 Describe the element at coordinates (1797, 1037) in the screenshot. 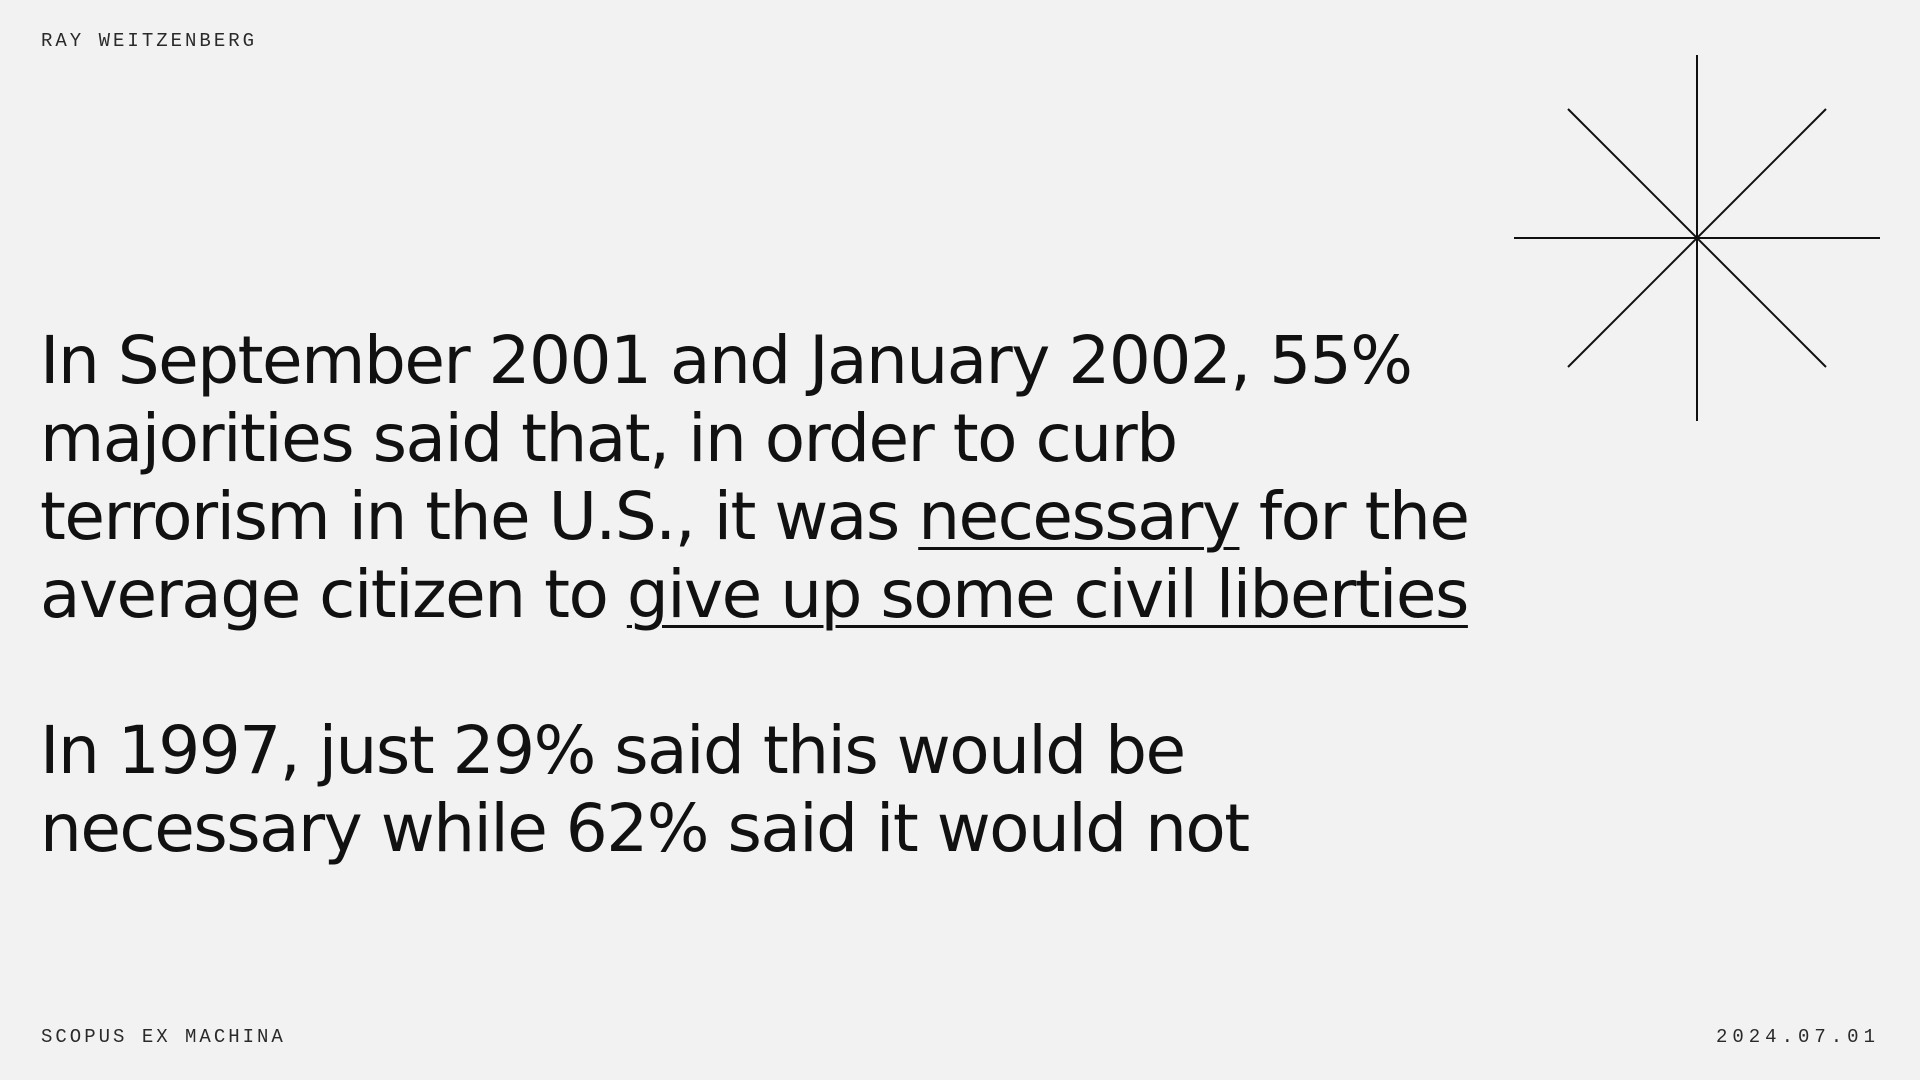

I see `footer-date: 2024.07.01` at that location.